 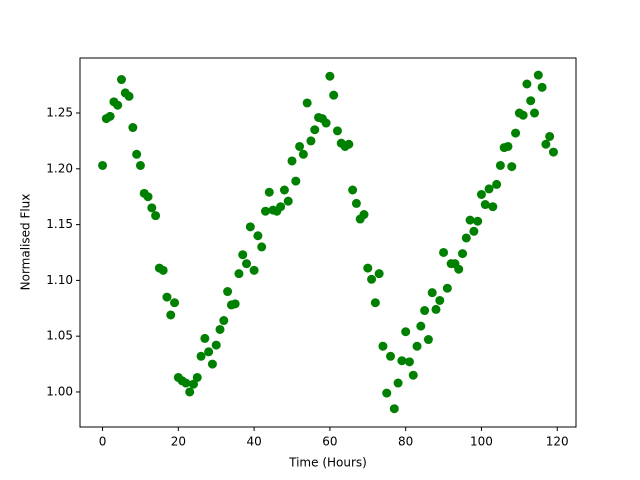 What do you see at coordinates (103, 442) in the screenshot?
I see `x-tick-label: 0` at bounding box center [103, 442].